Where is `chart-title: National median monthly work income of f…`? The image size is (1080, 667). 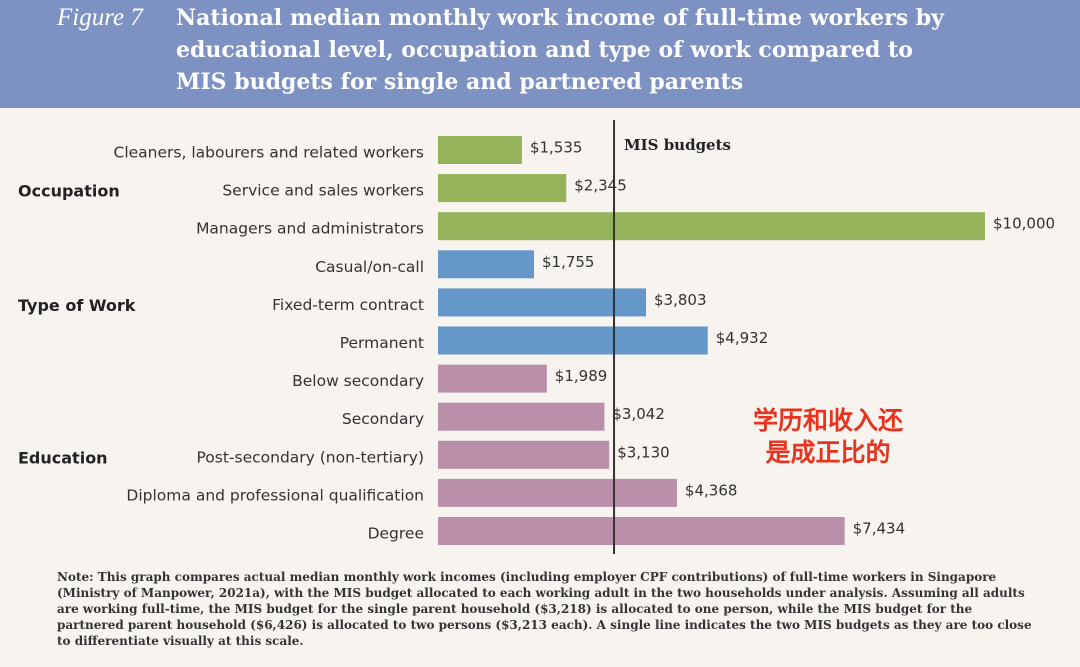 chart-title: National median monthly work income of f… is located at coordinates (560, 50).